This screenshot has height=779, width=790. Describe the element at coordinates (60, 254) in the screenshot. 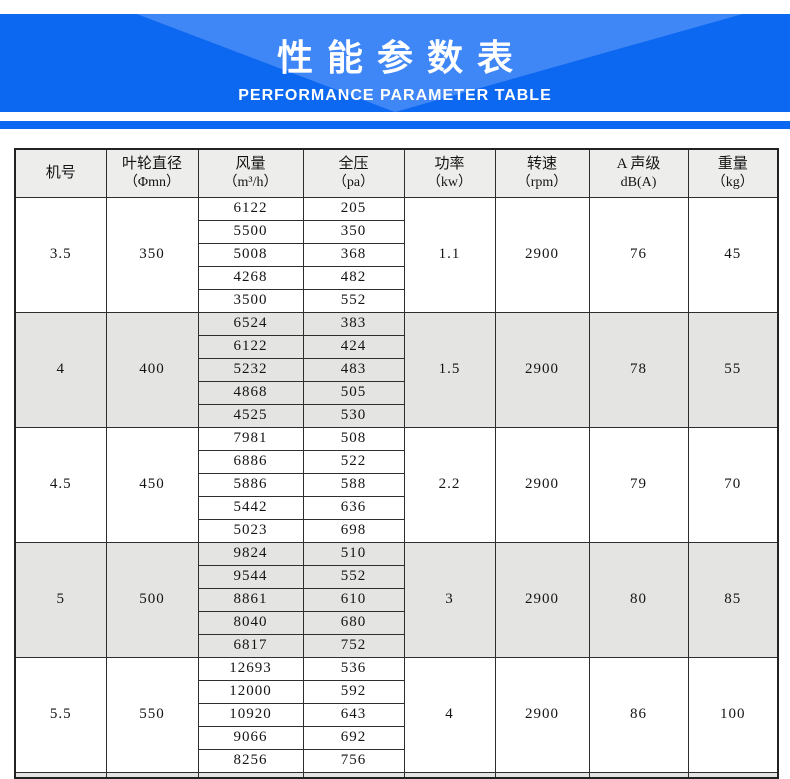

I see `model-cell: 3.5` at that location.